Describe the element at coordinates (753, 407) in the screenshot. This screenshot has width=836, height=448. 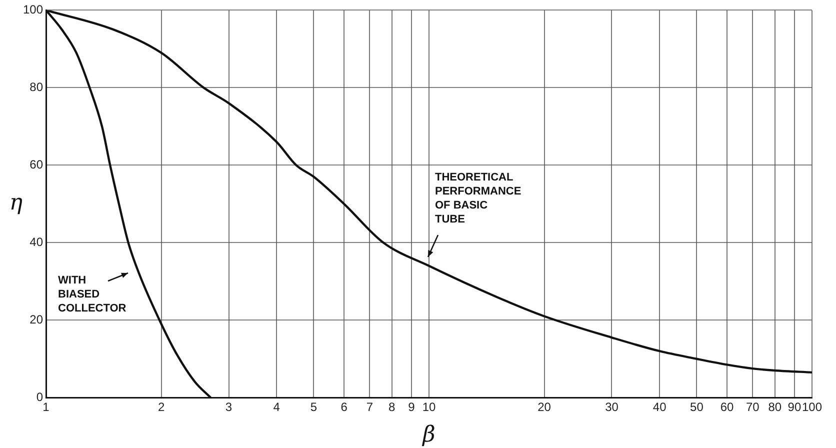
I see `x-tick-label: 70` at that location.